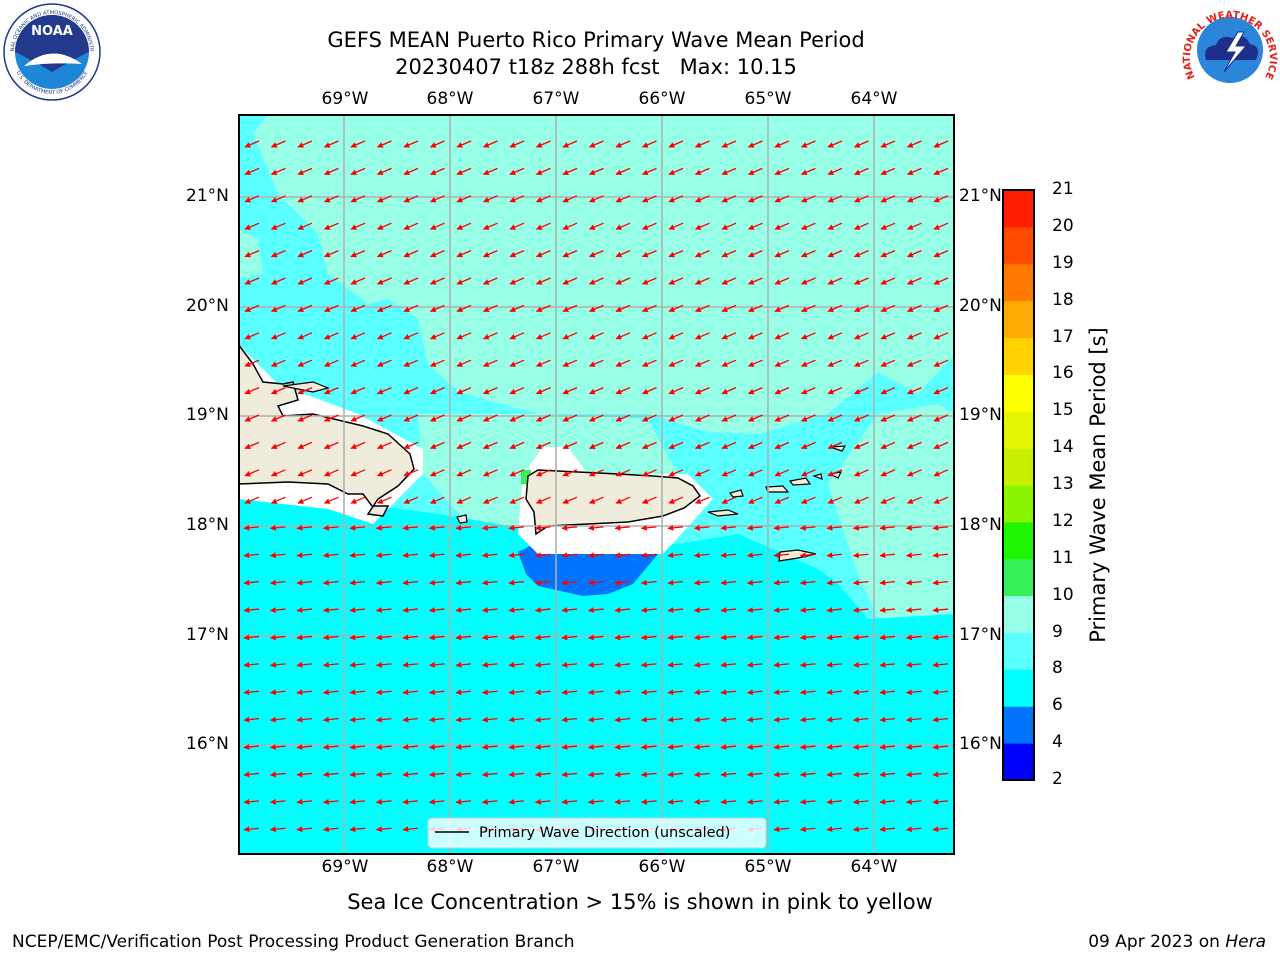 This screenshot has width=1280, height=960. I want to click on land-st-croix, so click(797, 555).